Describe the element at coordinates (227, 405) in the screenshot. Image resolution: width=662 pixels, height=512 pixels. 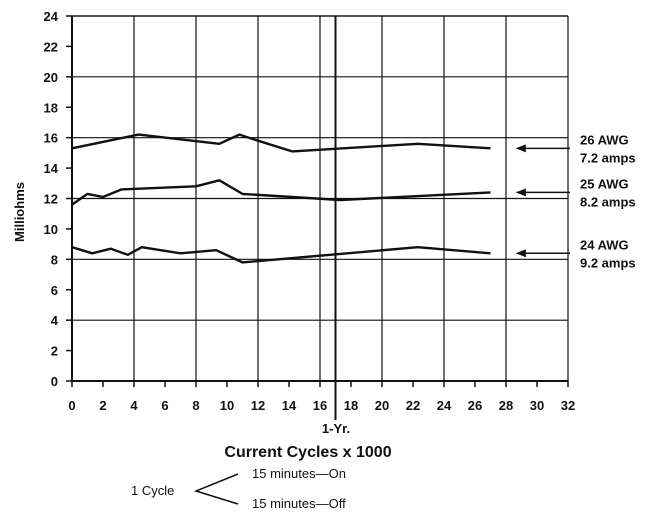
I see `x-tick-label: 10` at that location.